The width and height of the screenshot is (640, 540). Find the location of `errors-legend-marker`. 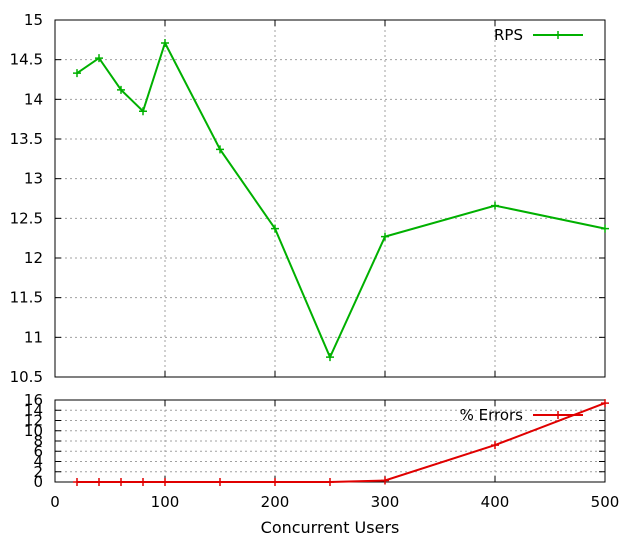

errors-legend-marker is located at coordinates (558, 415).